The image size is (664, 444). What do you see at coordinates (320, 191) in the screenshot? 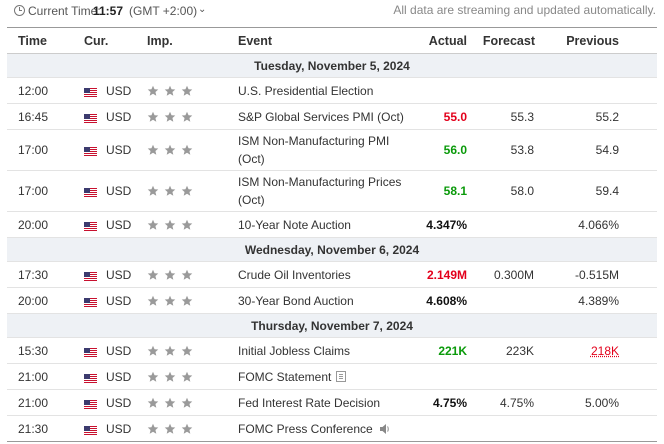
I see `event-name-text: ISM Non-Manufacturing Prices (Oct)` at bounding box center [320, 191].